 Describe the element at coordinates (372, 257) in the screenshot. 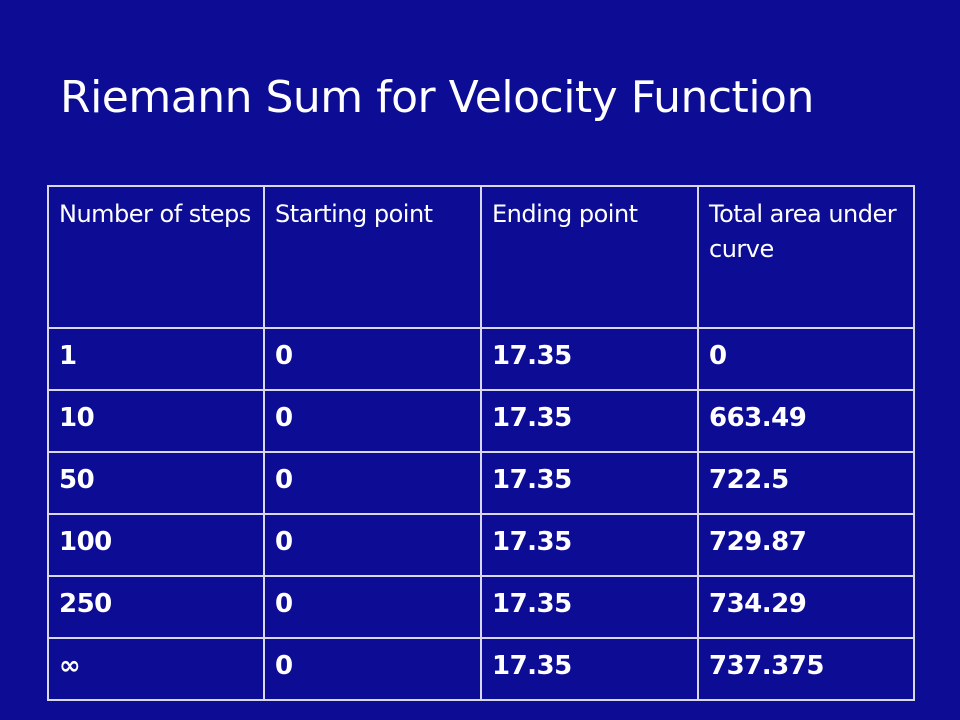

I see `header-cell: Starting point` at that location.